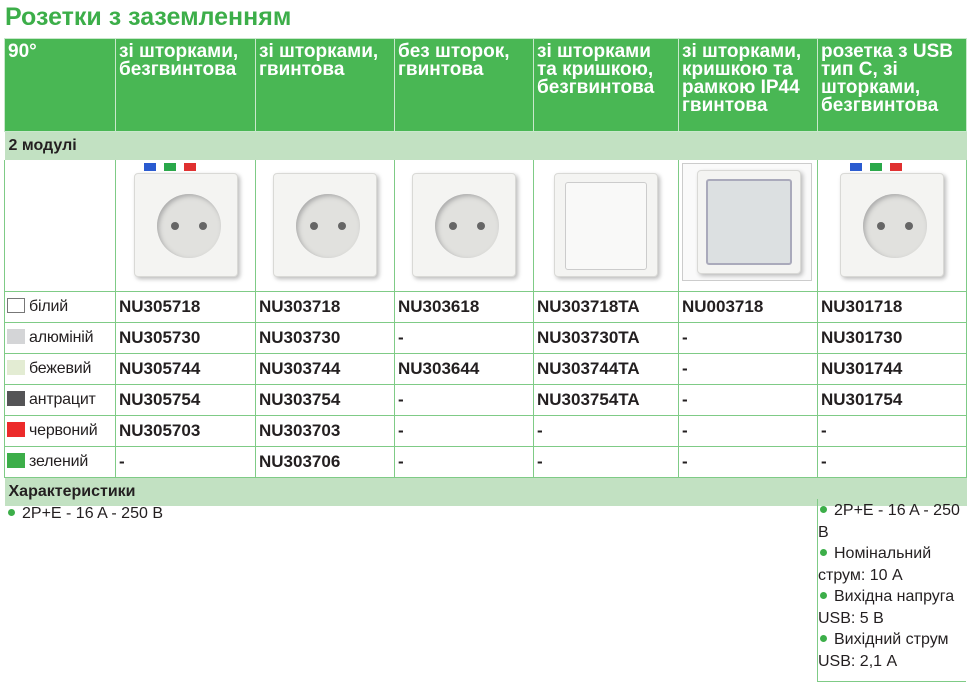  Describe the element at coordinates (606, 222) in the screenshot. I see `socket-cover-image` at that location.